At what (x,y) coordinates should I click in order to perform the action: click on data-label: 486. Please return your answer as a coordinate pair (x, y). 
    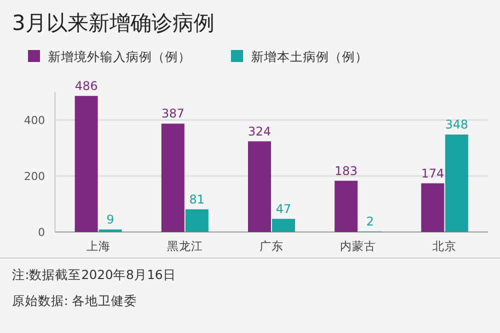
    Looking at the image, I should click on (86, 85).